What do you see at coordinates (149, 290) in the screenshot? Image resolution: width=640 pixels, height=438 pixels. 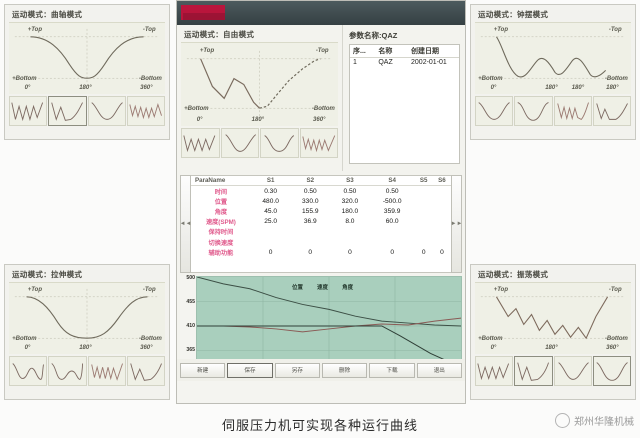 I see `label-top-right: -Top` at bounding box center [149, 290].